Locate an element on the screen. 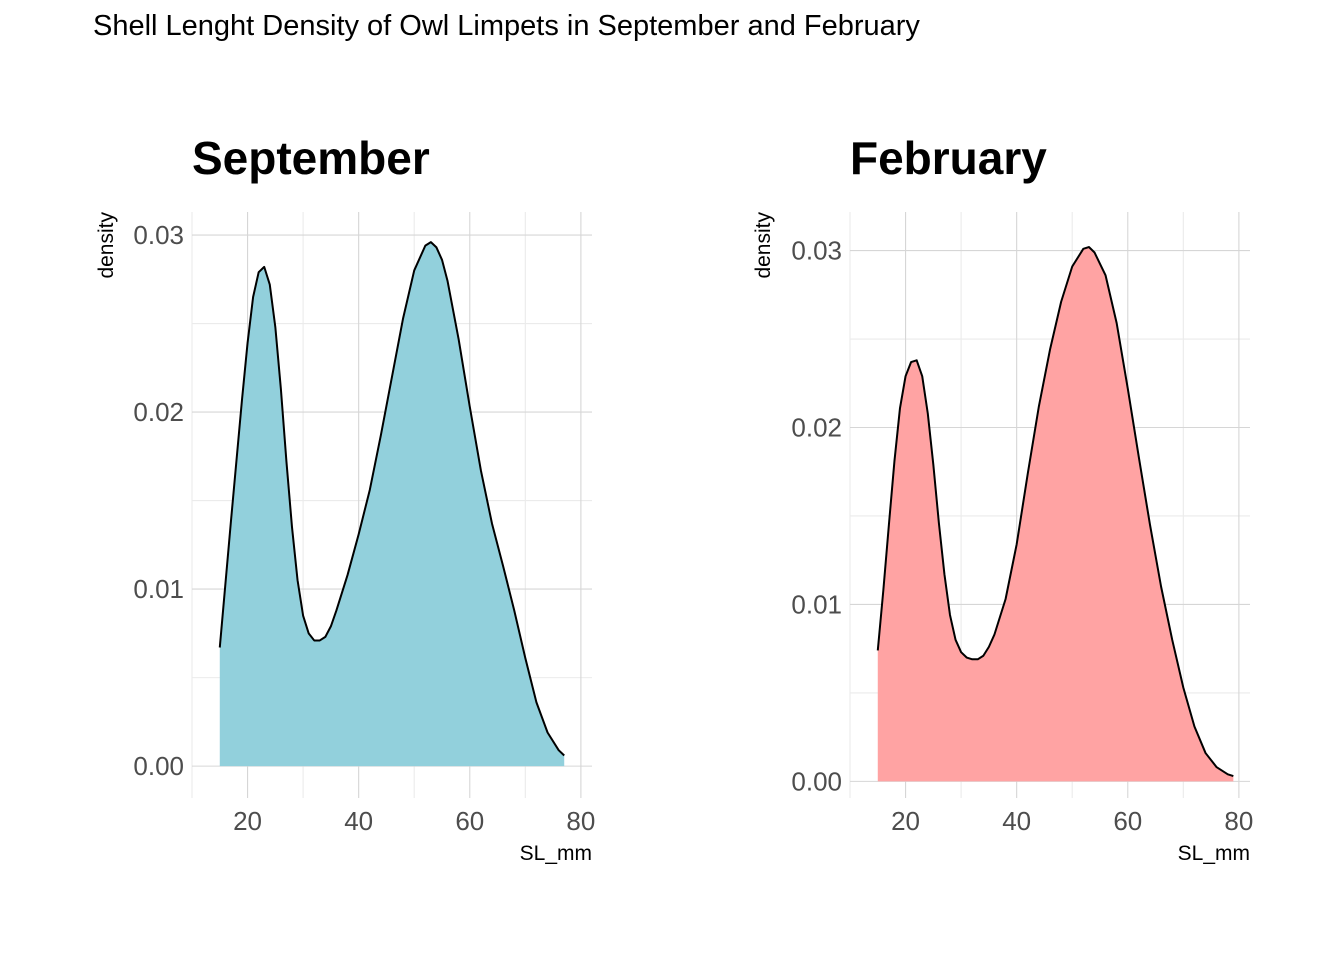 The image size is (1344, 960). september-x-tick-label: 80 is located at coordinates (580, 821).